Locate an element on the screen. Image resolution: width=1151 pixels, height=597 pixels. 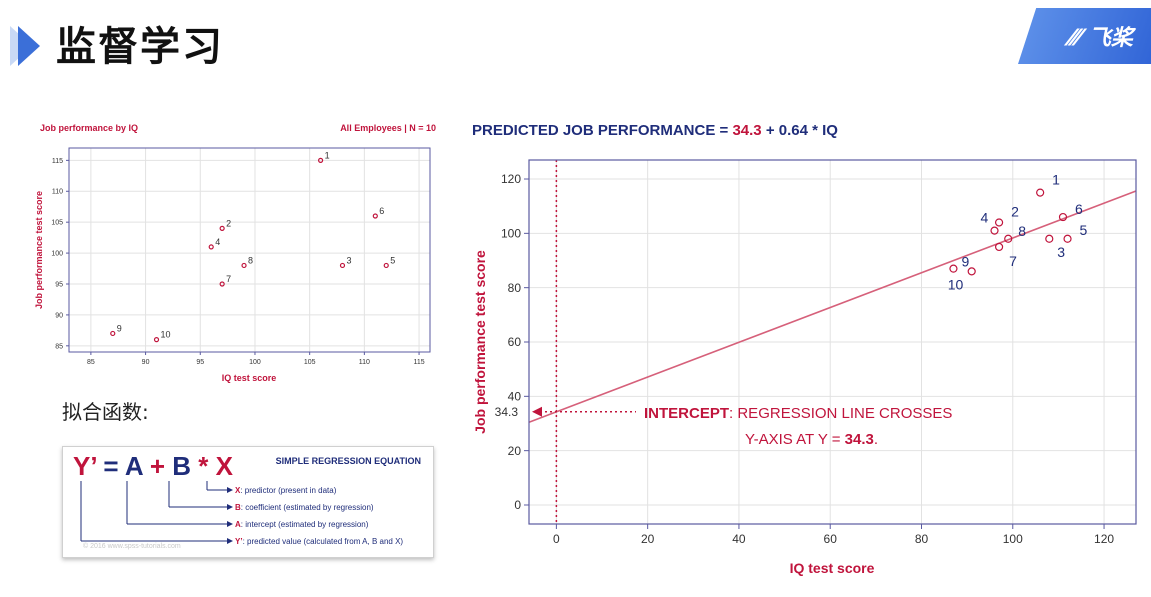
legend-text: : predictor (present in data) is located at coordinates (288, 490).